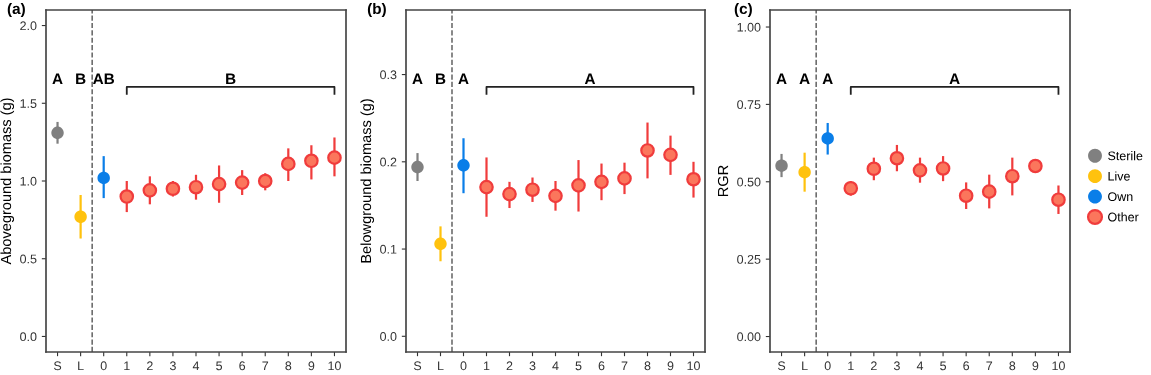 This screenshot has width=1151, height=375. What do you see at coordinates (28, 181) in the screenshot?
I see `y-tick-label: 1.0` at bounding box center [28, 181].